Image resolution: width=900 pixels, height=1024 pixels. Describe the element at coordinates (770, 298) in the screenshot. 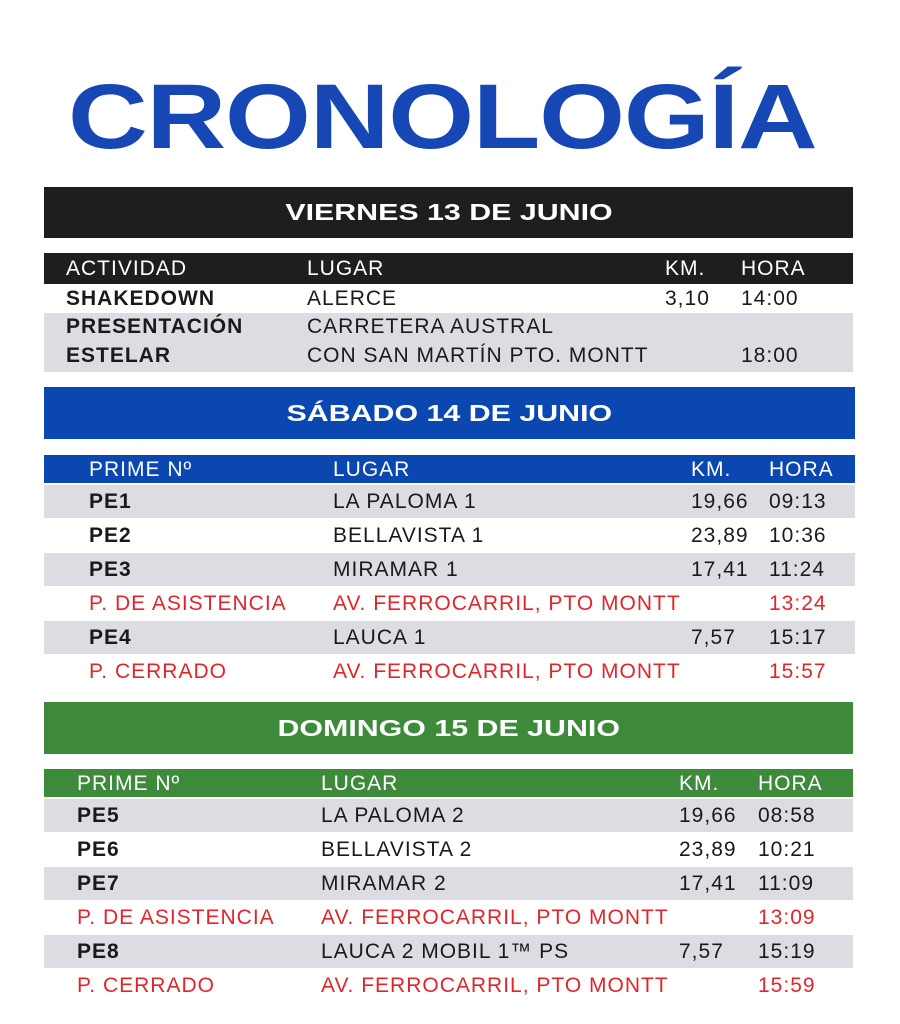

I see `table-cell: 14:00` at that location.